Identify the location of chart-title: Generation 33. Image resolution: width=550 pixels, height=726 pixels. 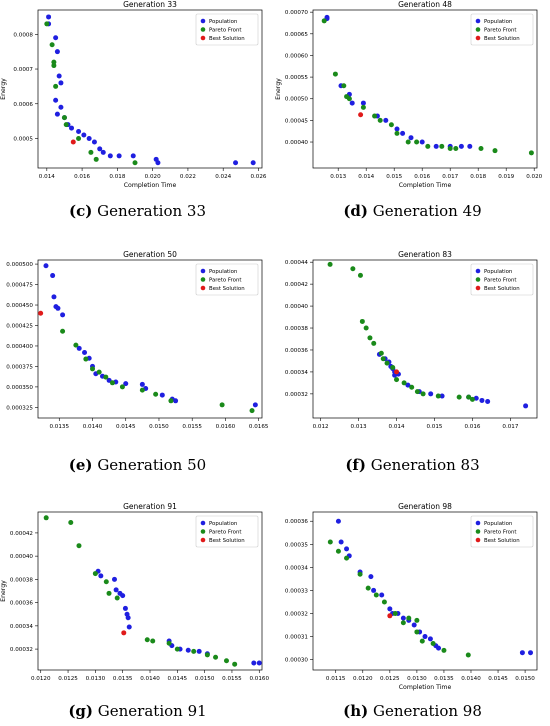
(150, 4).